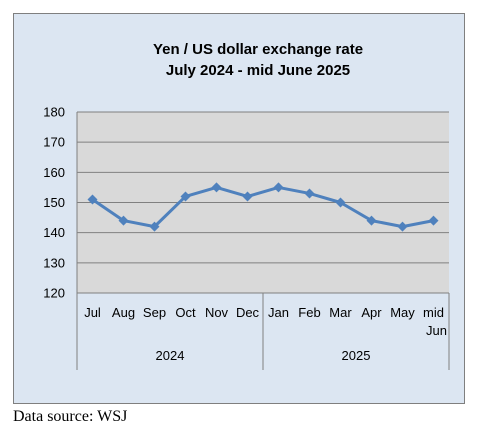 Image resolution: width=483 pixels, height=433 pixels. Describe the element at coordinates (185, 312) in the screenshot. I see `x-tick-label: Oct` at that location.